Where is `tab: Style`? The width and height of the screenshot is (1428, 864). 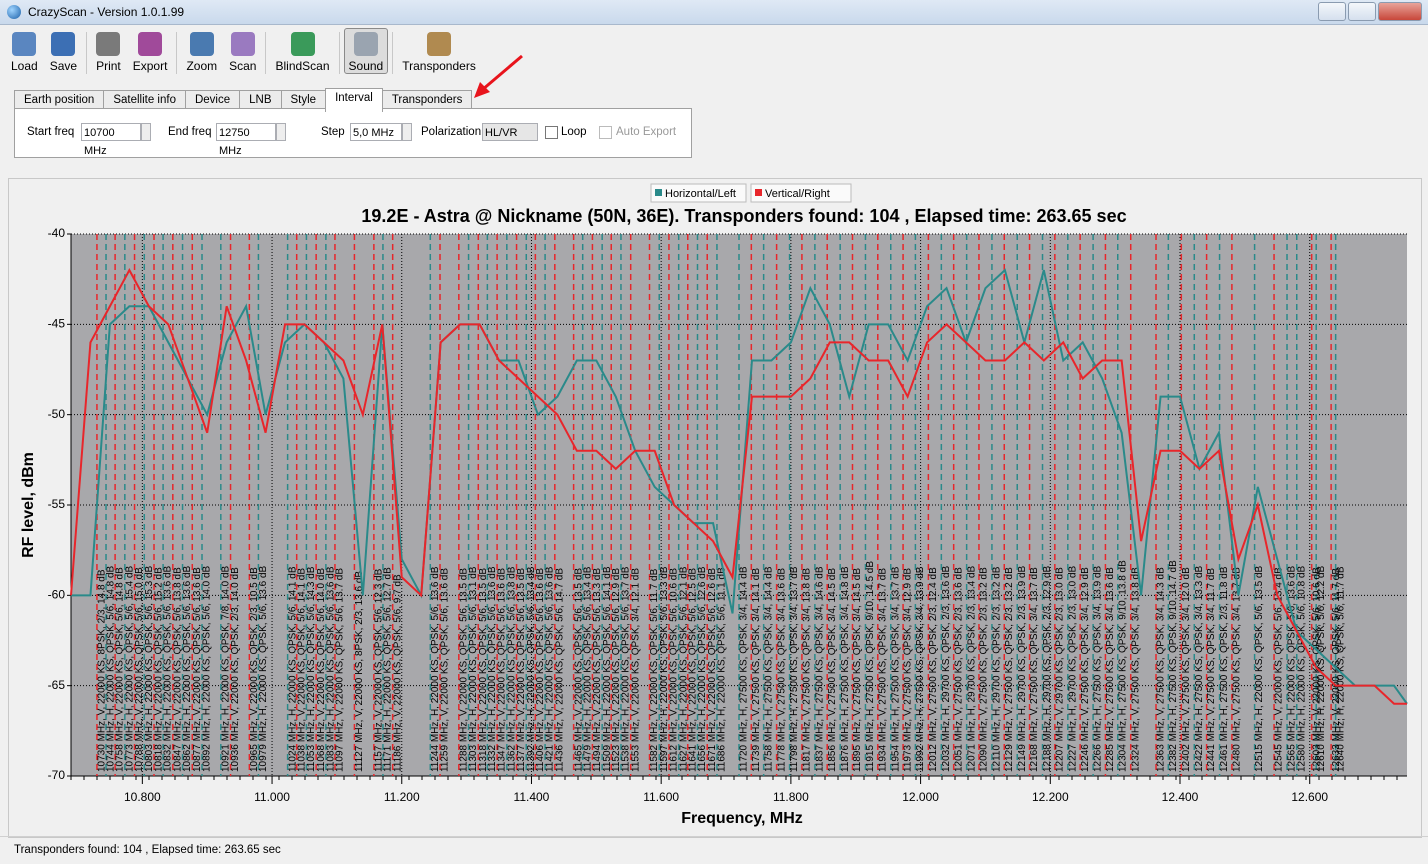
tab: Style is located at coordinates (303, 100).